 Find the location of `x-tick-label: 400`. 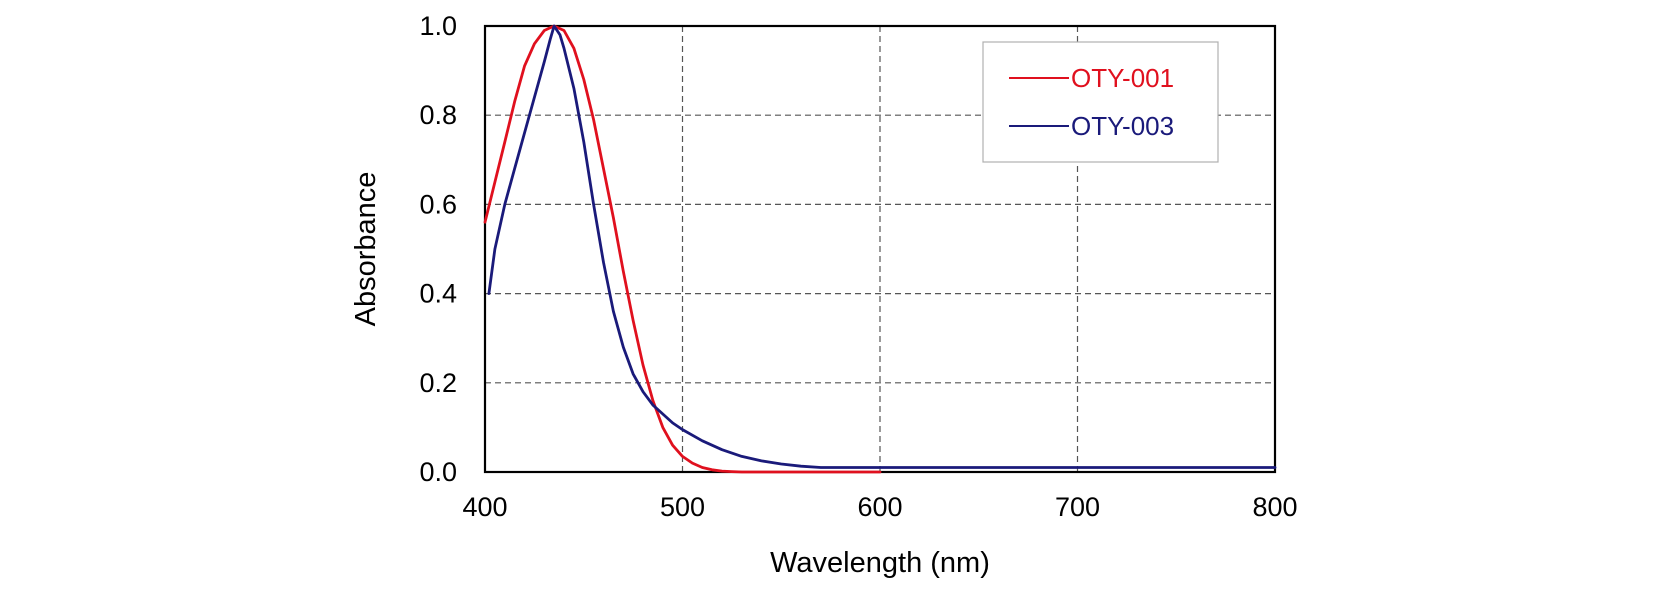

x-tick-label: 400 is located at coordinates (484, 507).